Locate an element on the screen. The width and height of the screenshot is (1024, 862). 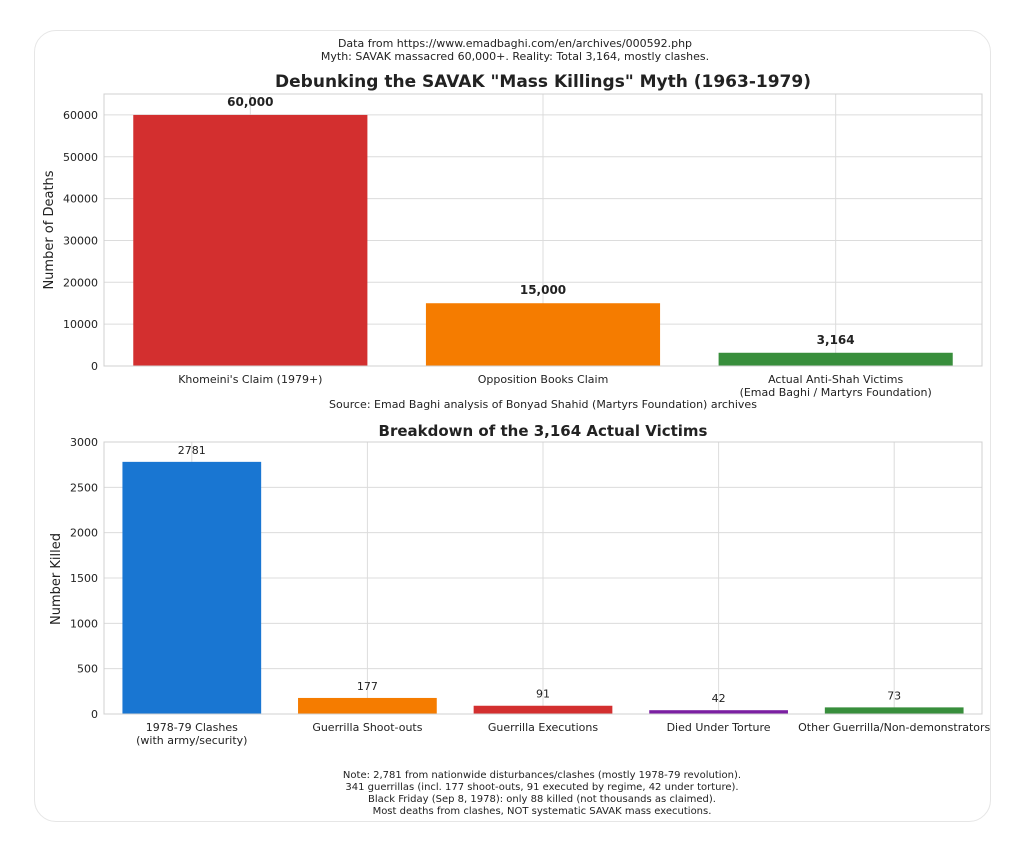
c1-ytick-label: 10000 is located at coordinates (80, 324).